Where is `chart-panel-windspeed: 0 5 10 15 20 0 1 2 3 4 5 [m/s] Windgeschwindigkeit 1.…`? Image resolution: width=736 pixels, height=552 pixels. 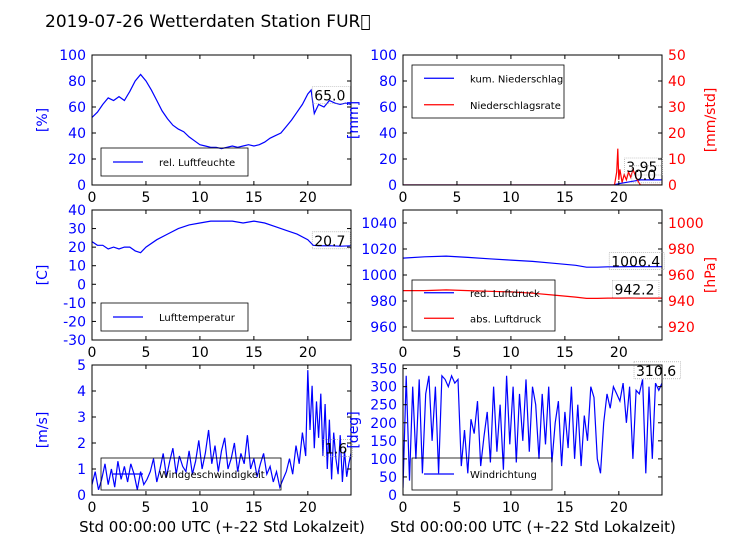
chart-panel-windspeed: 0 5 10 15 20 0 1 2 3 4 5 [m/s] Windgeschwindigkeit 1.… is located at coordinates (194, 437).